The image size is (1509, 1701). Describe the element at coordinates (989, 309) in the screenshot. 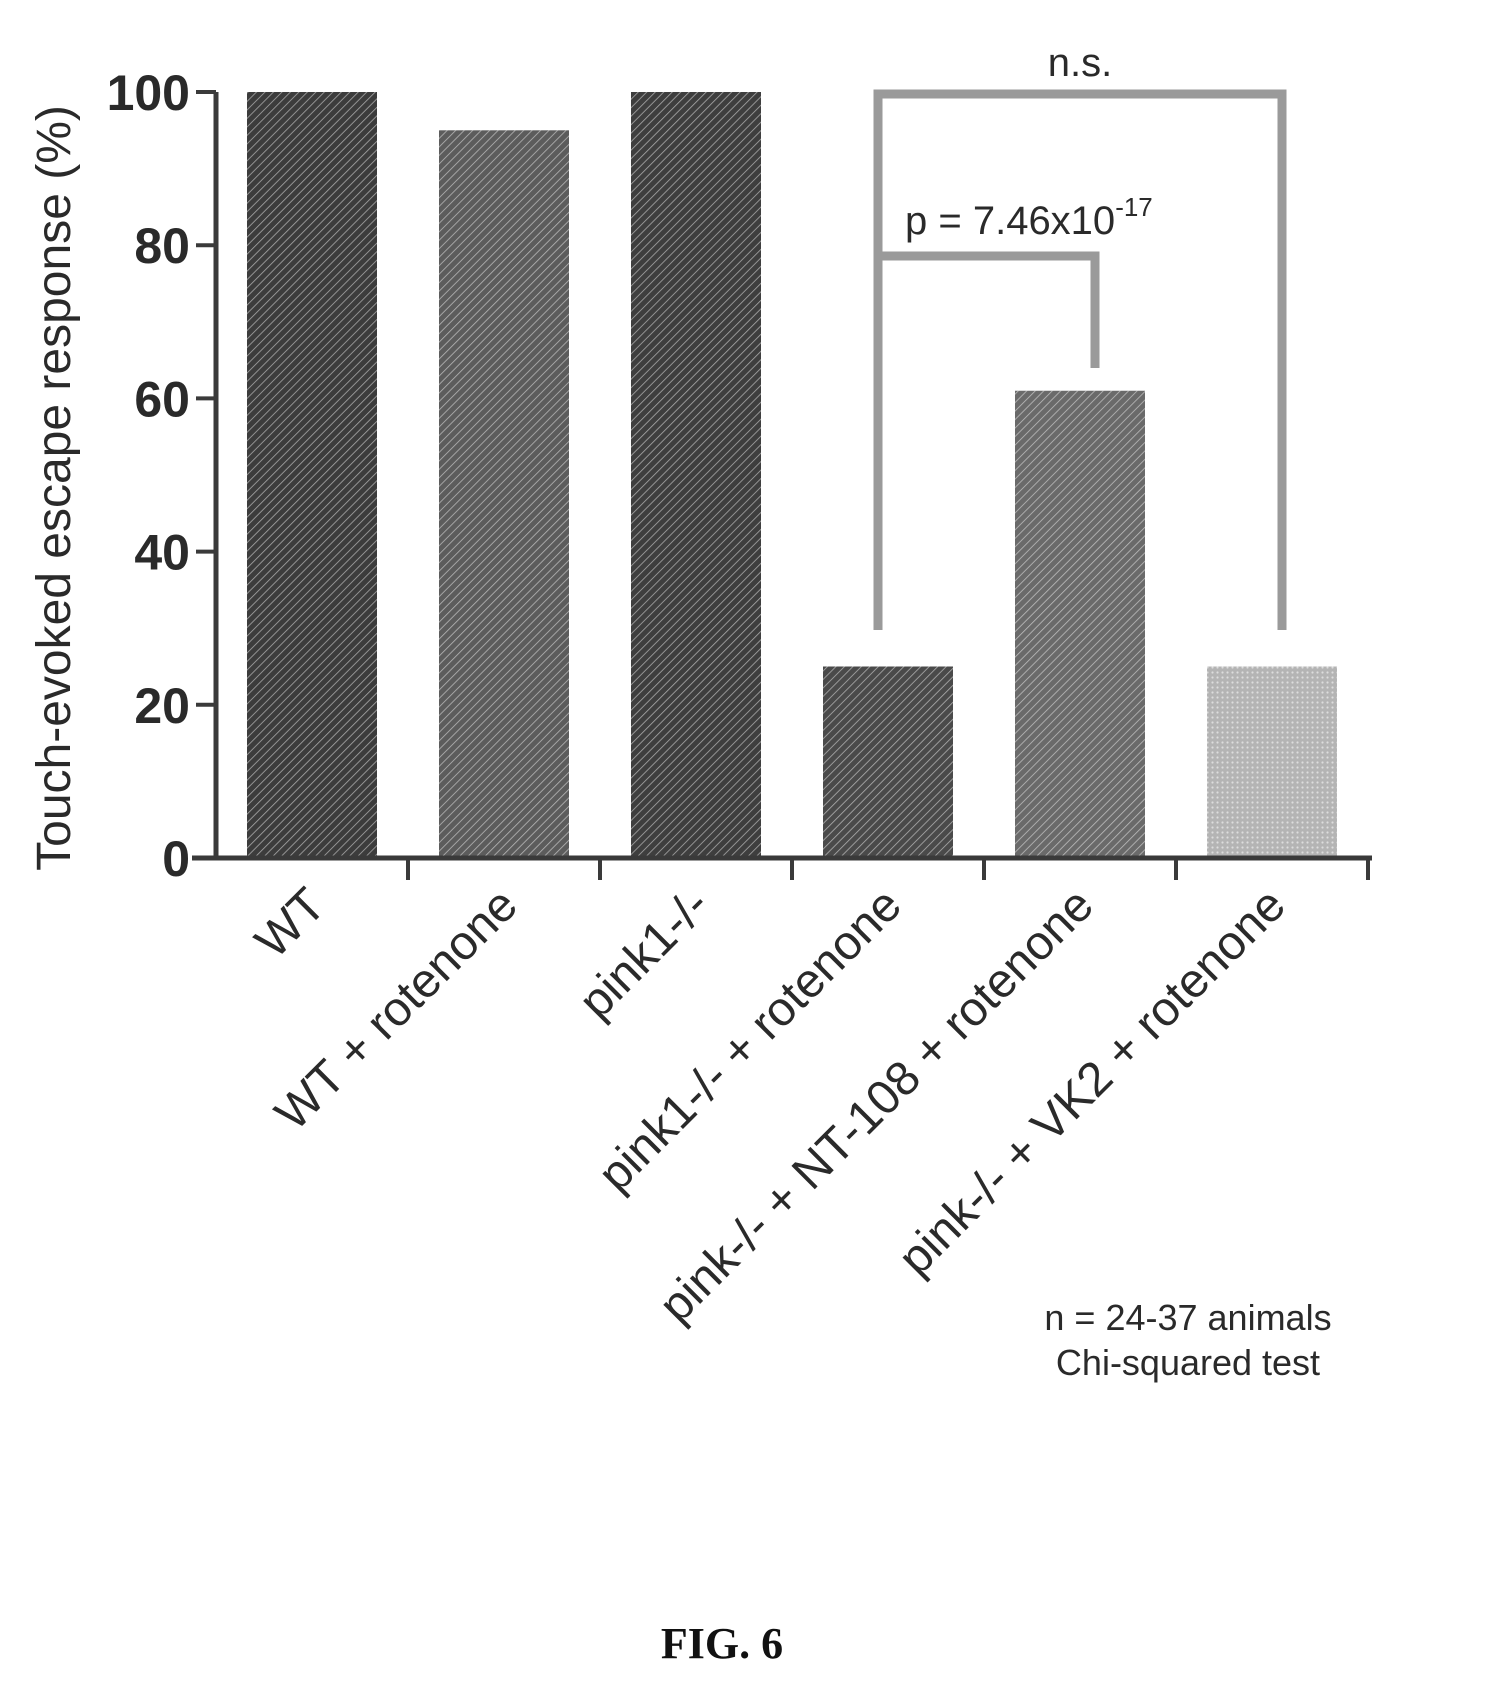

I see `bracket-p` at that location.